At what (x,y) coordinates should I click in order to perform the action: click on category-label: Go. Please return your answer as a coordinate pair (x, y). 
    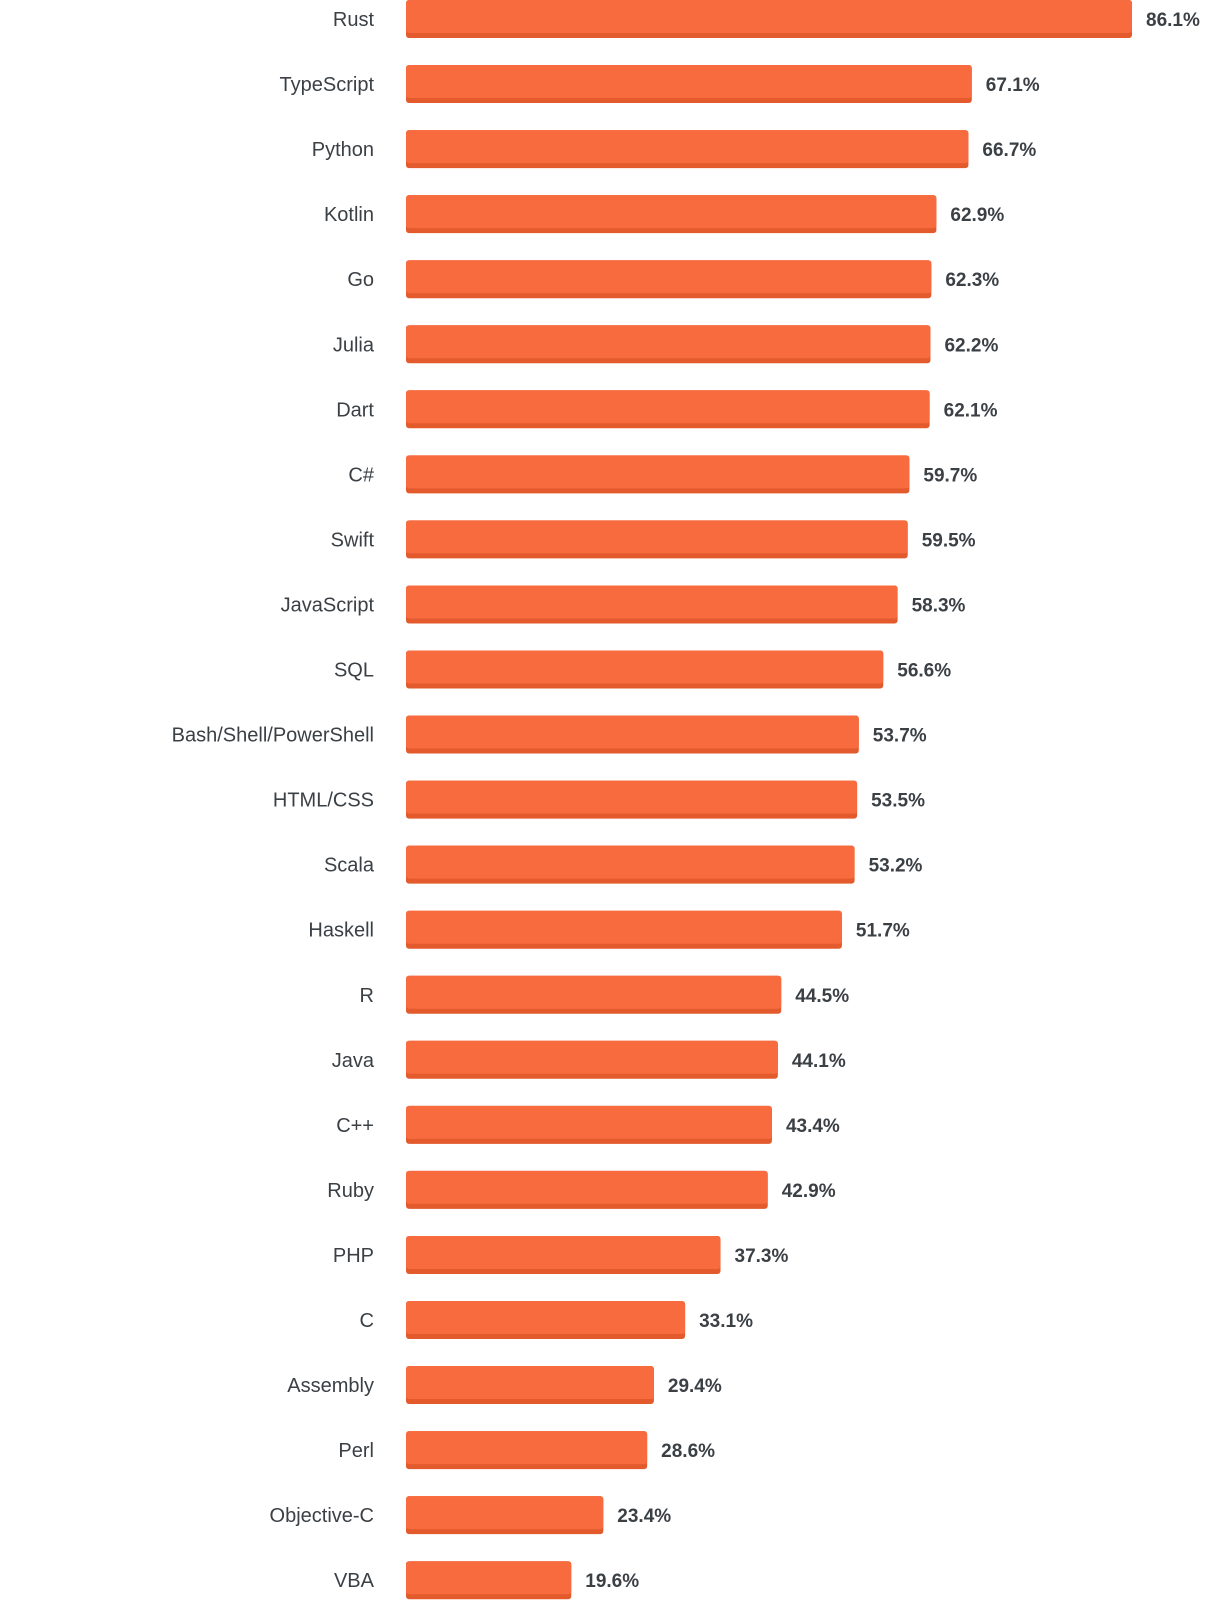
    Looking at the image, I should click on (360, 280).